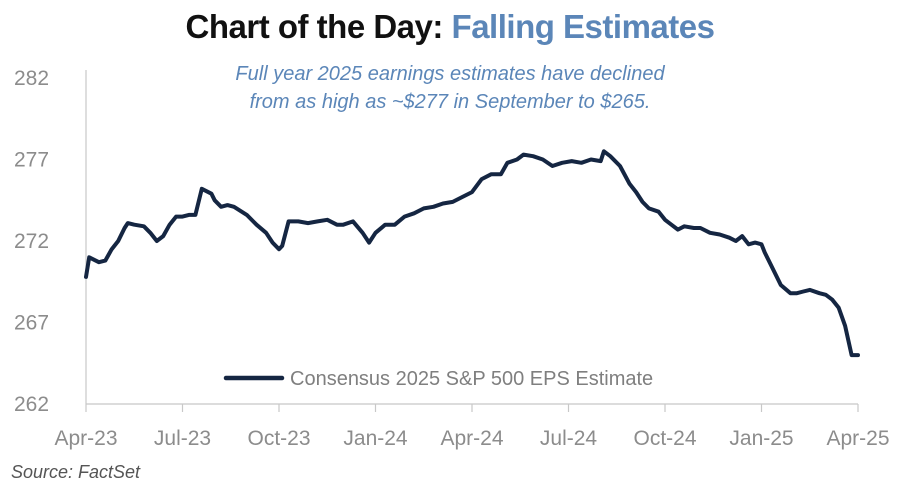 The image size is (900, 490). What do you see at coordinates (664, 438) in the screenshot?
I see `x-tick-label: Oct-24` at bounding box center [664, 438].